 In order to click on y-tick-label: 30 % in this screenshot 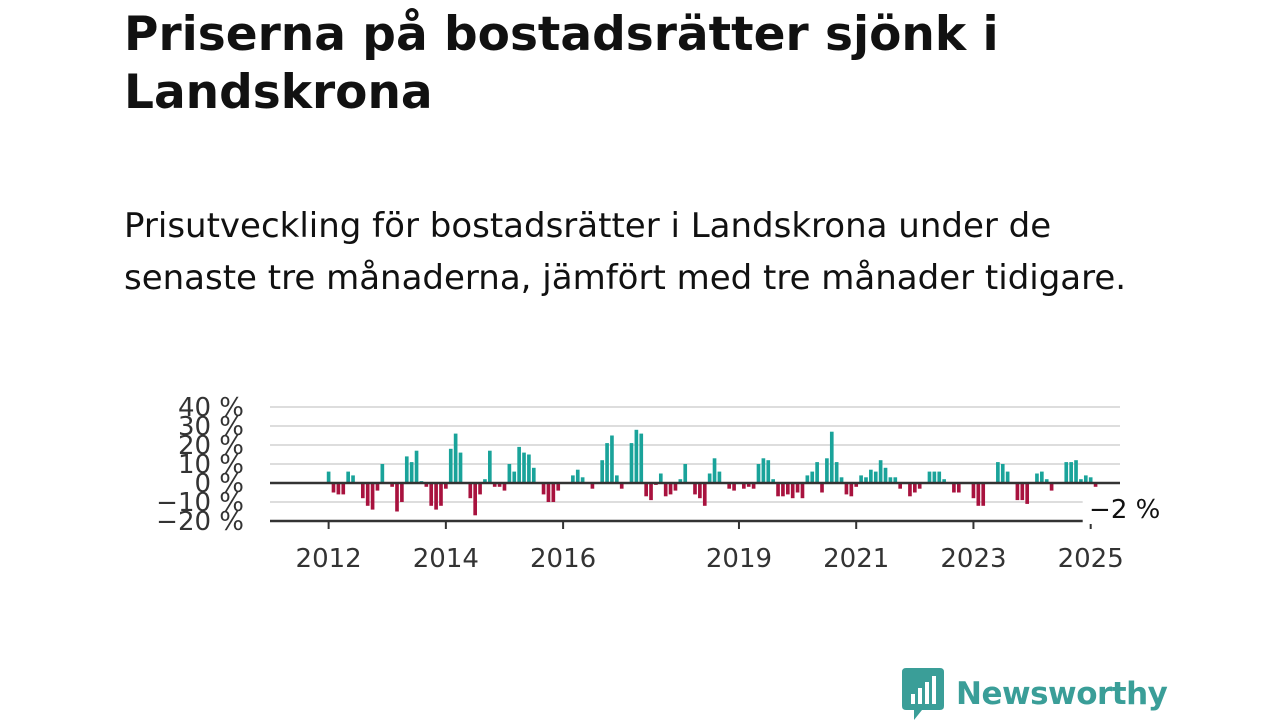, I will do `click(211, 427)`.